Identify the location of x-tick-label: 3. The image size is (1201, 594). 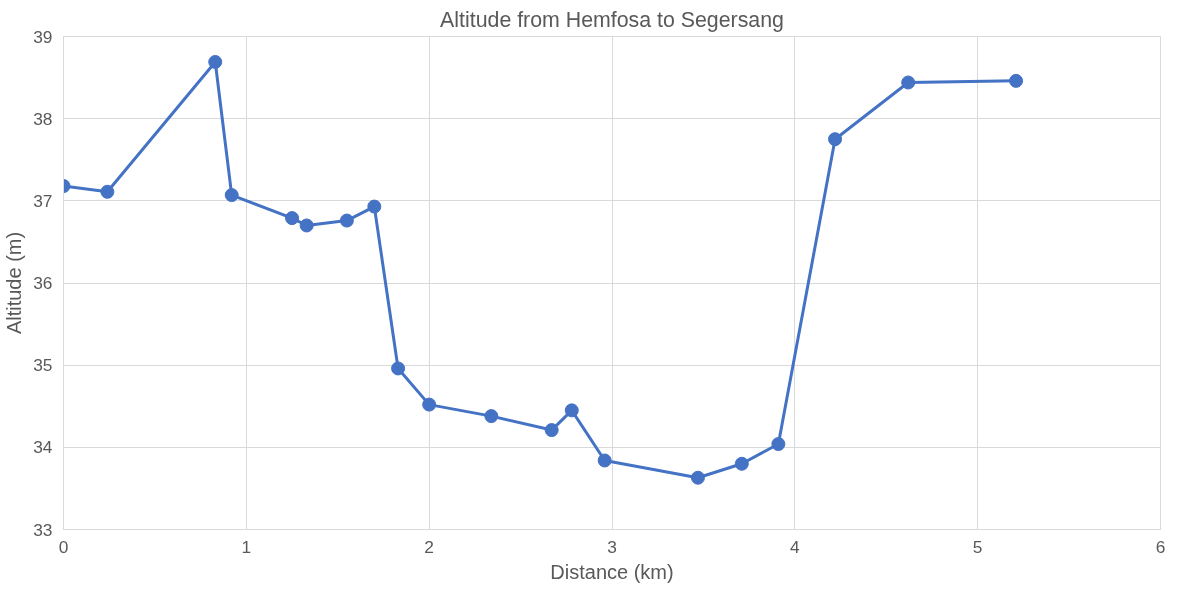
(612, 546).